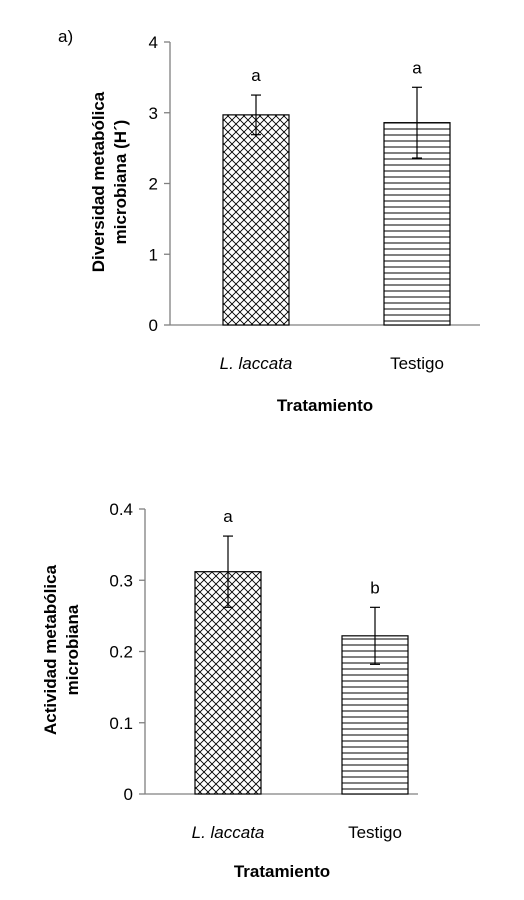 The height and width of the screenshot is (900, 524). Describe the element at coordinates (98, 181) in the screenshot. I see `y-axis-title-line-1: Diversidad metabólica` at that location.